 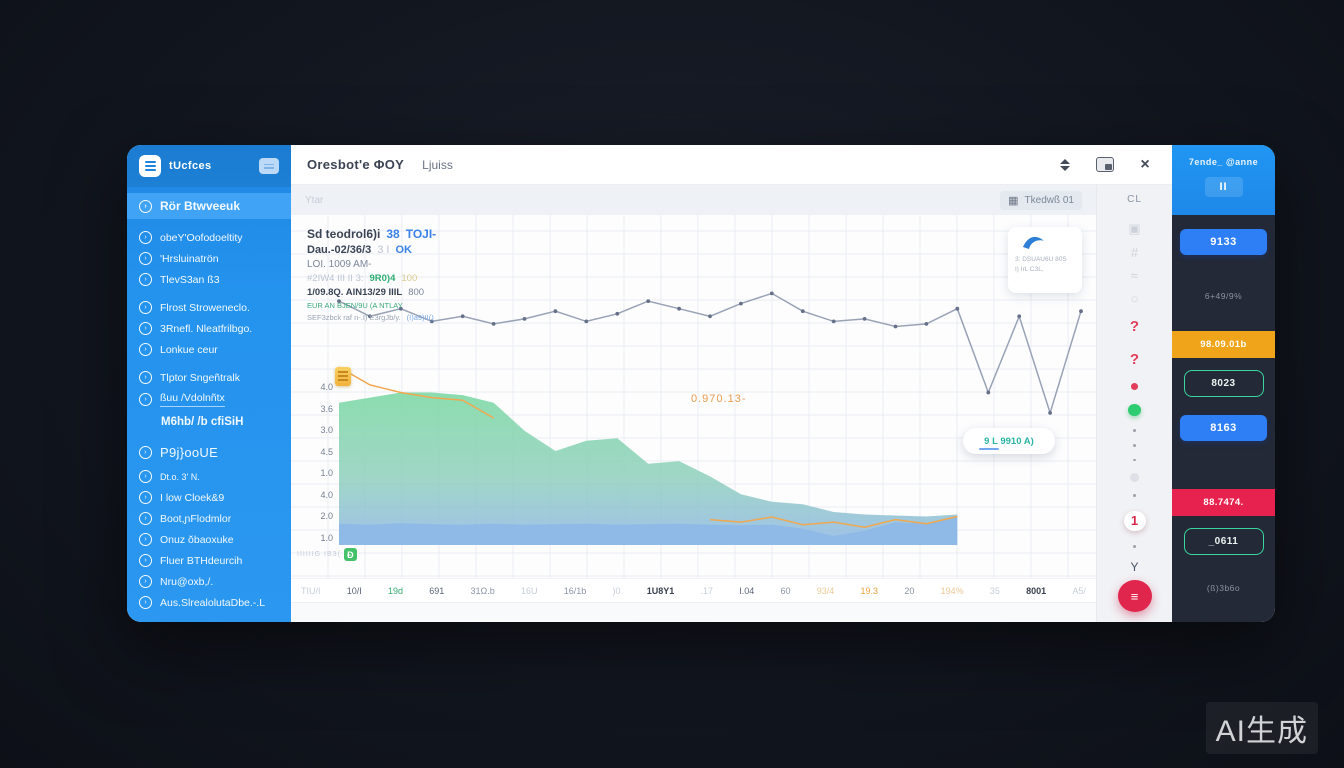 I want to click on sidebar-item: › Flrost Stroweneclo., so click(x=209, y=307).